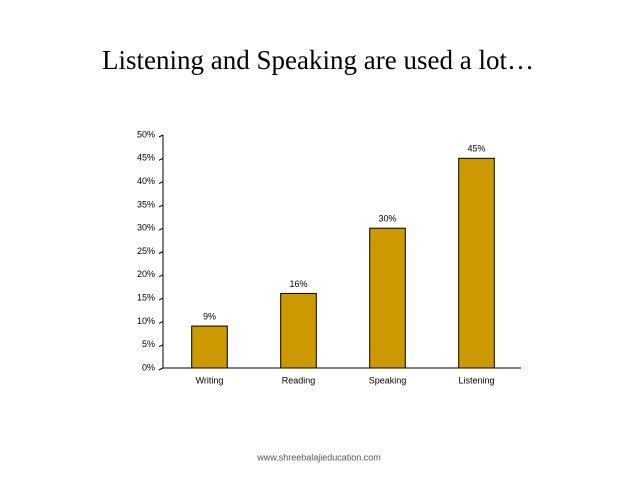 Image resolution: width=638 pixels, height=479 pixels. What do you see at coordinates (146, 204) in the screenshot?
I see `y-tick-label: 35%` at bounding box center [146, 204].